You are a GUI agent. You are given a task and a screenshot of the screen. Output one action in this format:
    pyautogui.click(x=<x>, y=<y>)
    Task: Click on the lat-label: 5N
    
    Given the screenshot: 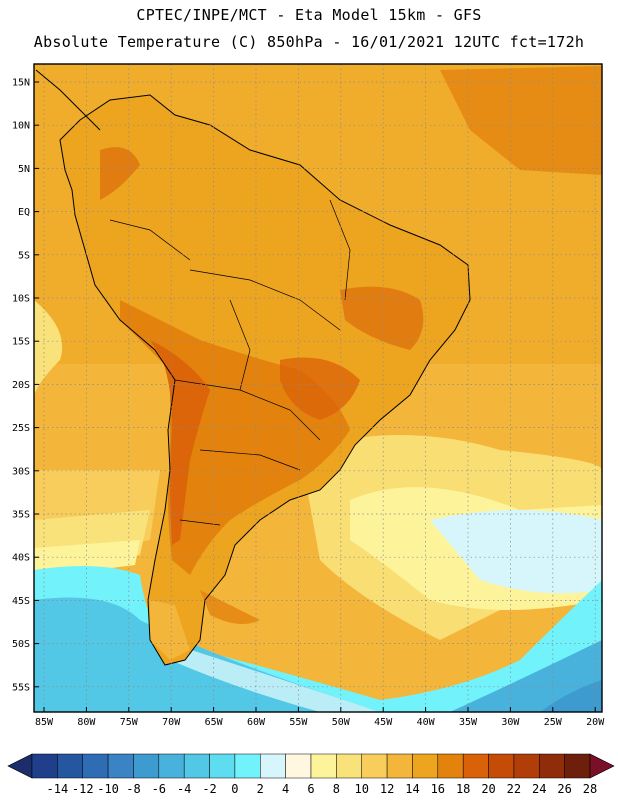 What is the action you would take?
    pyautogui.click(x=24, y=169)
    